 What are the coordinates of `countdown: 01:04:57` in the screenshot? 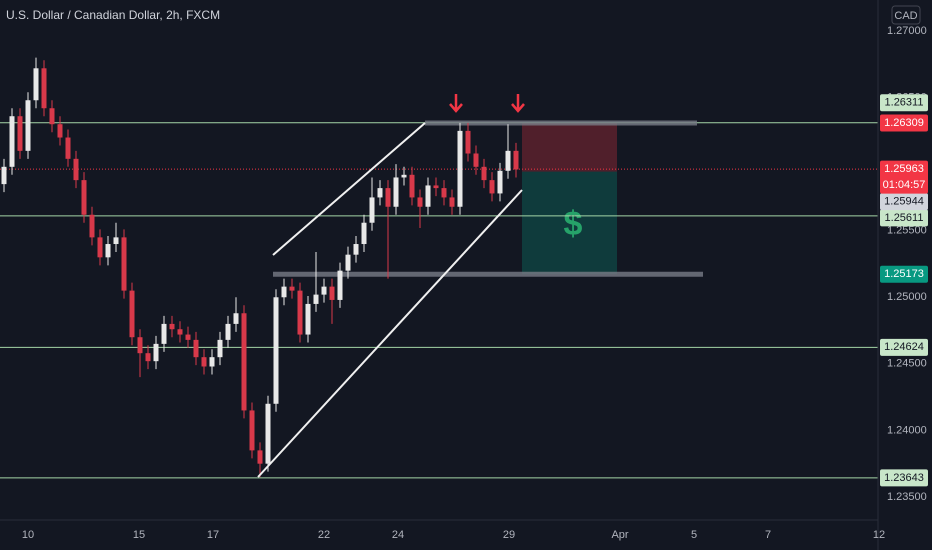 It's located at (904, 185).